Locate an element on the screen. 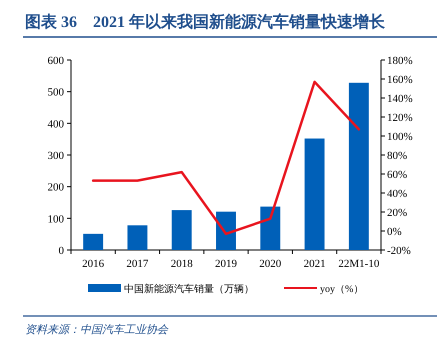  y2-tick-label: 140% is located at coordinates (400, 99).